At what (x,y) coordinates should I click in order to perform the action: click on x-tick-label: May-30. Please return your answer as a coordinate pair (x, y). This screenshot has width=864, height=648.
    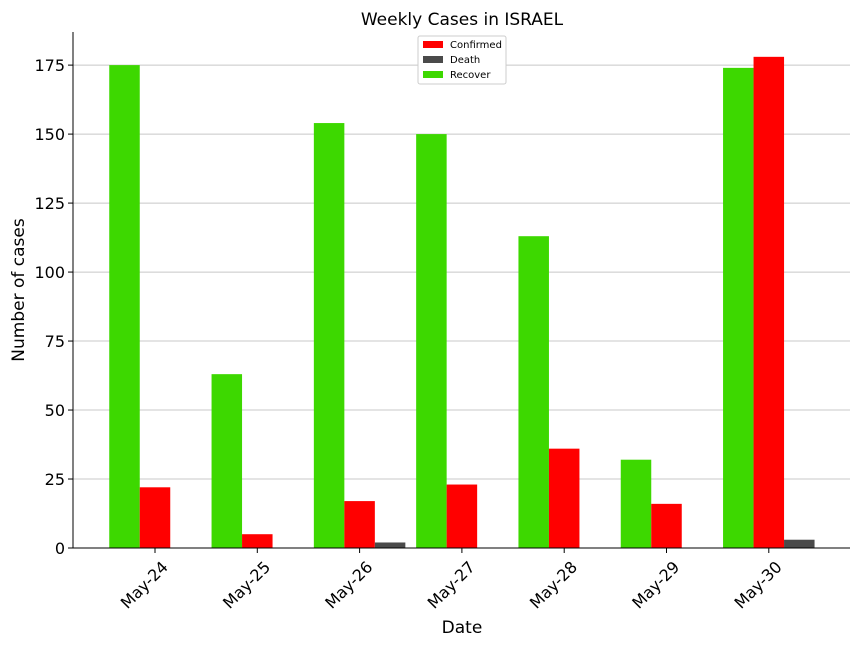
    Looking at the image, I should click on (758, 584).